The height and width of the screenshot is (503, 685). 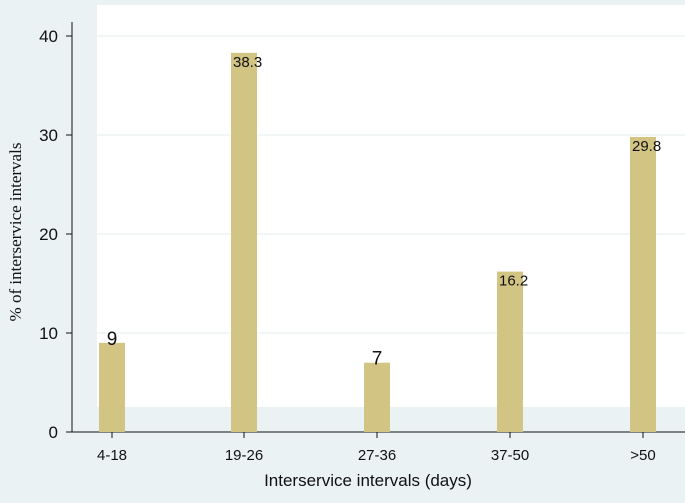 I want to click on y-tick-label: 30, so click(x=48, y=135).